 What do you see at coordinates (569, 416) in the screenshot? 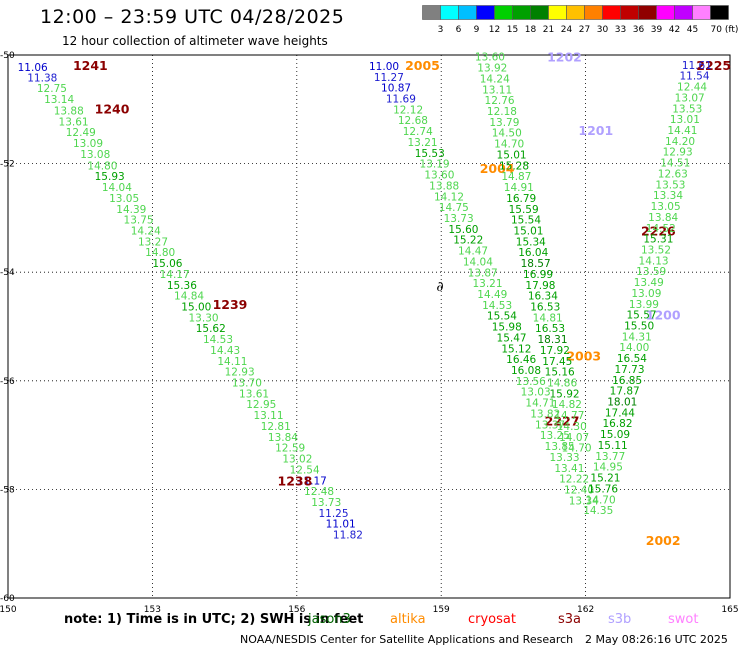
I see `wave-height-label: 14.77` at bounding box center [569, 416].